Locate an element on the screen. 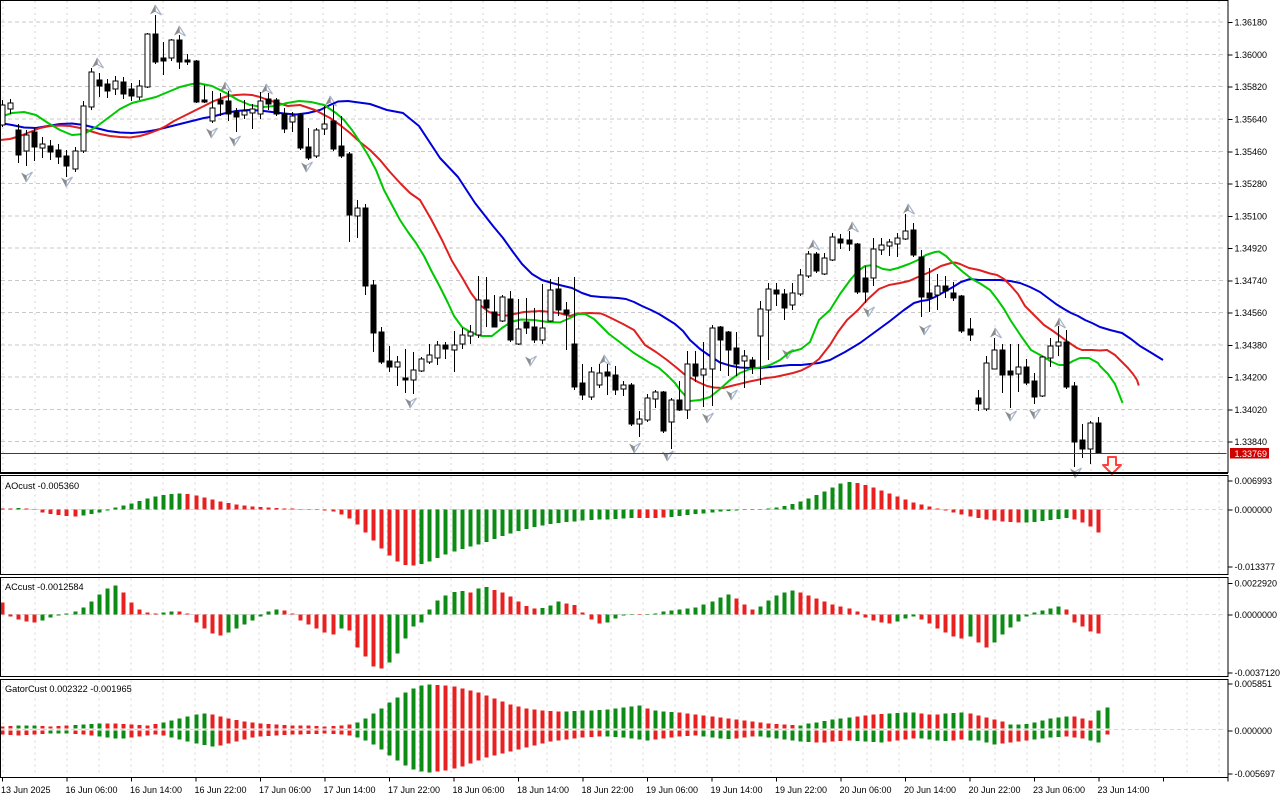 The width and height of the screenshot is (1280, 800). svg-text: -0.005697 is located at coordinates (1255, 774).